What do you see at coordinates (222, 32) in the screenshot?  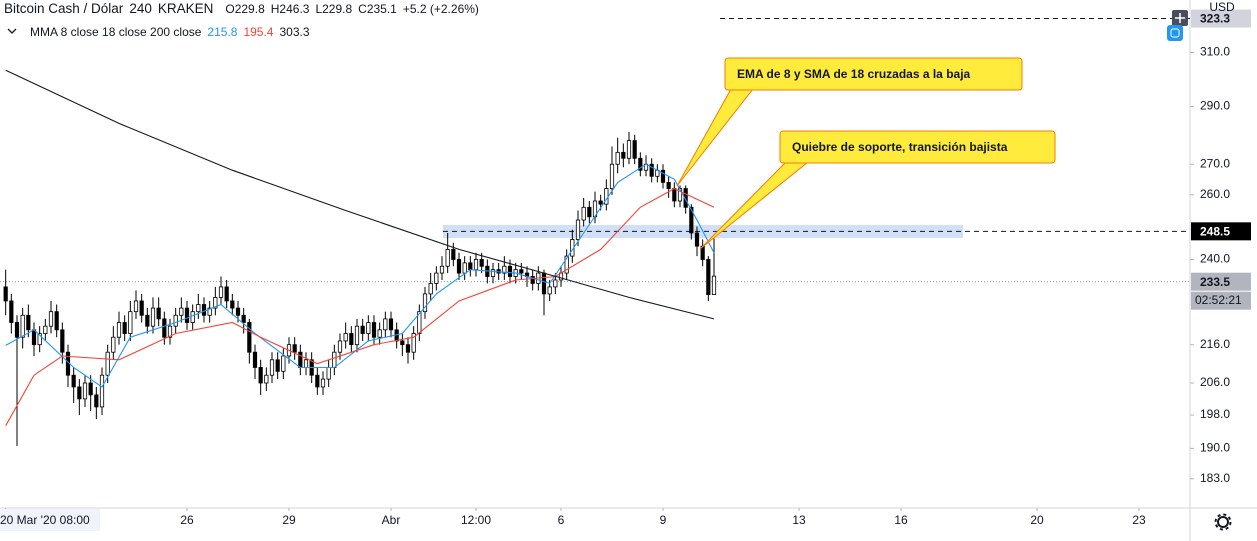 I see `indicator-value: 215.8` at bounding box center [222, 32].